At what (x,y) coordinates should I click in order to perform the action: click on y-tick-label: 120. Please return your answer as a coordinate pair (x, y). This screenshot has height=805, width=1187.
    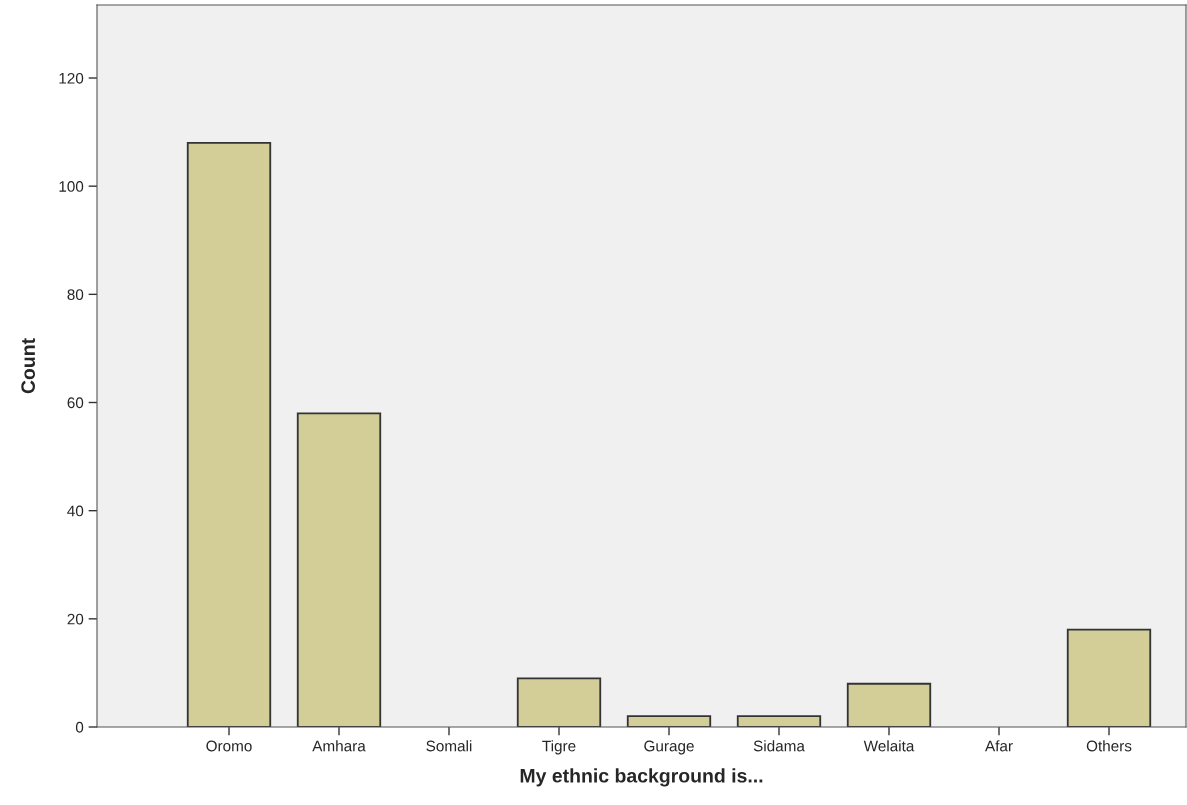
    Looking at the image, I should click on (71, 78).